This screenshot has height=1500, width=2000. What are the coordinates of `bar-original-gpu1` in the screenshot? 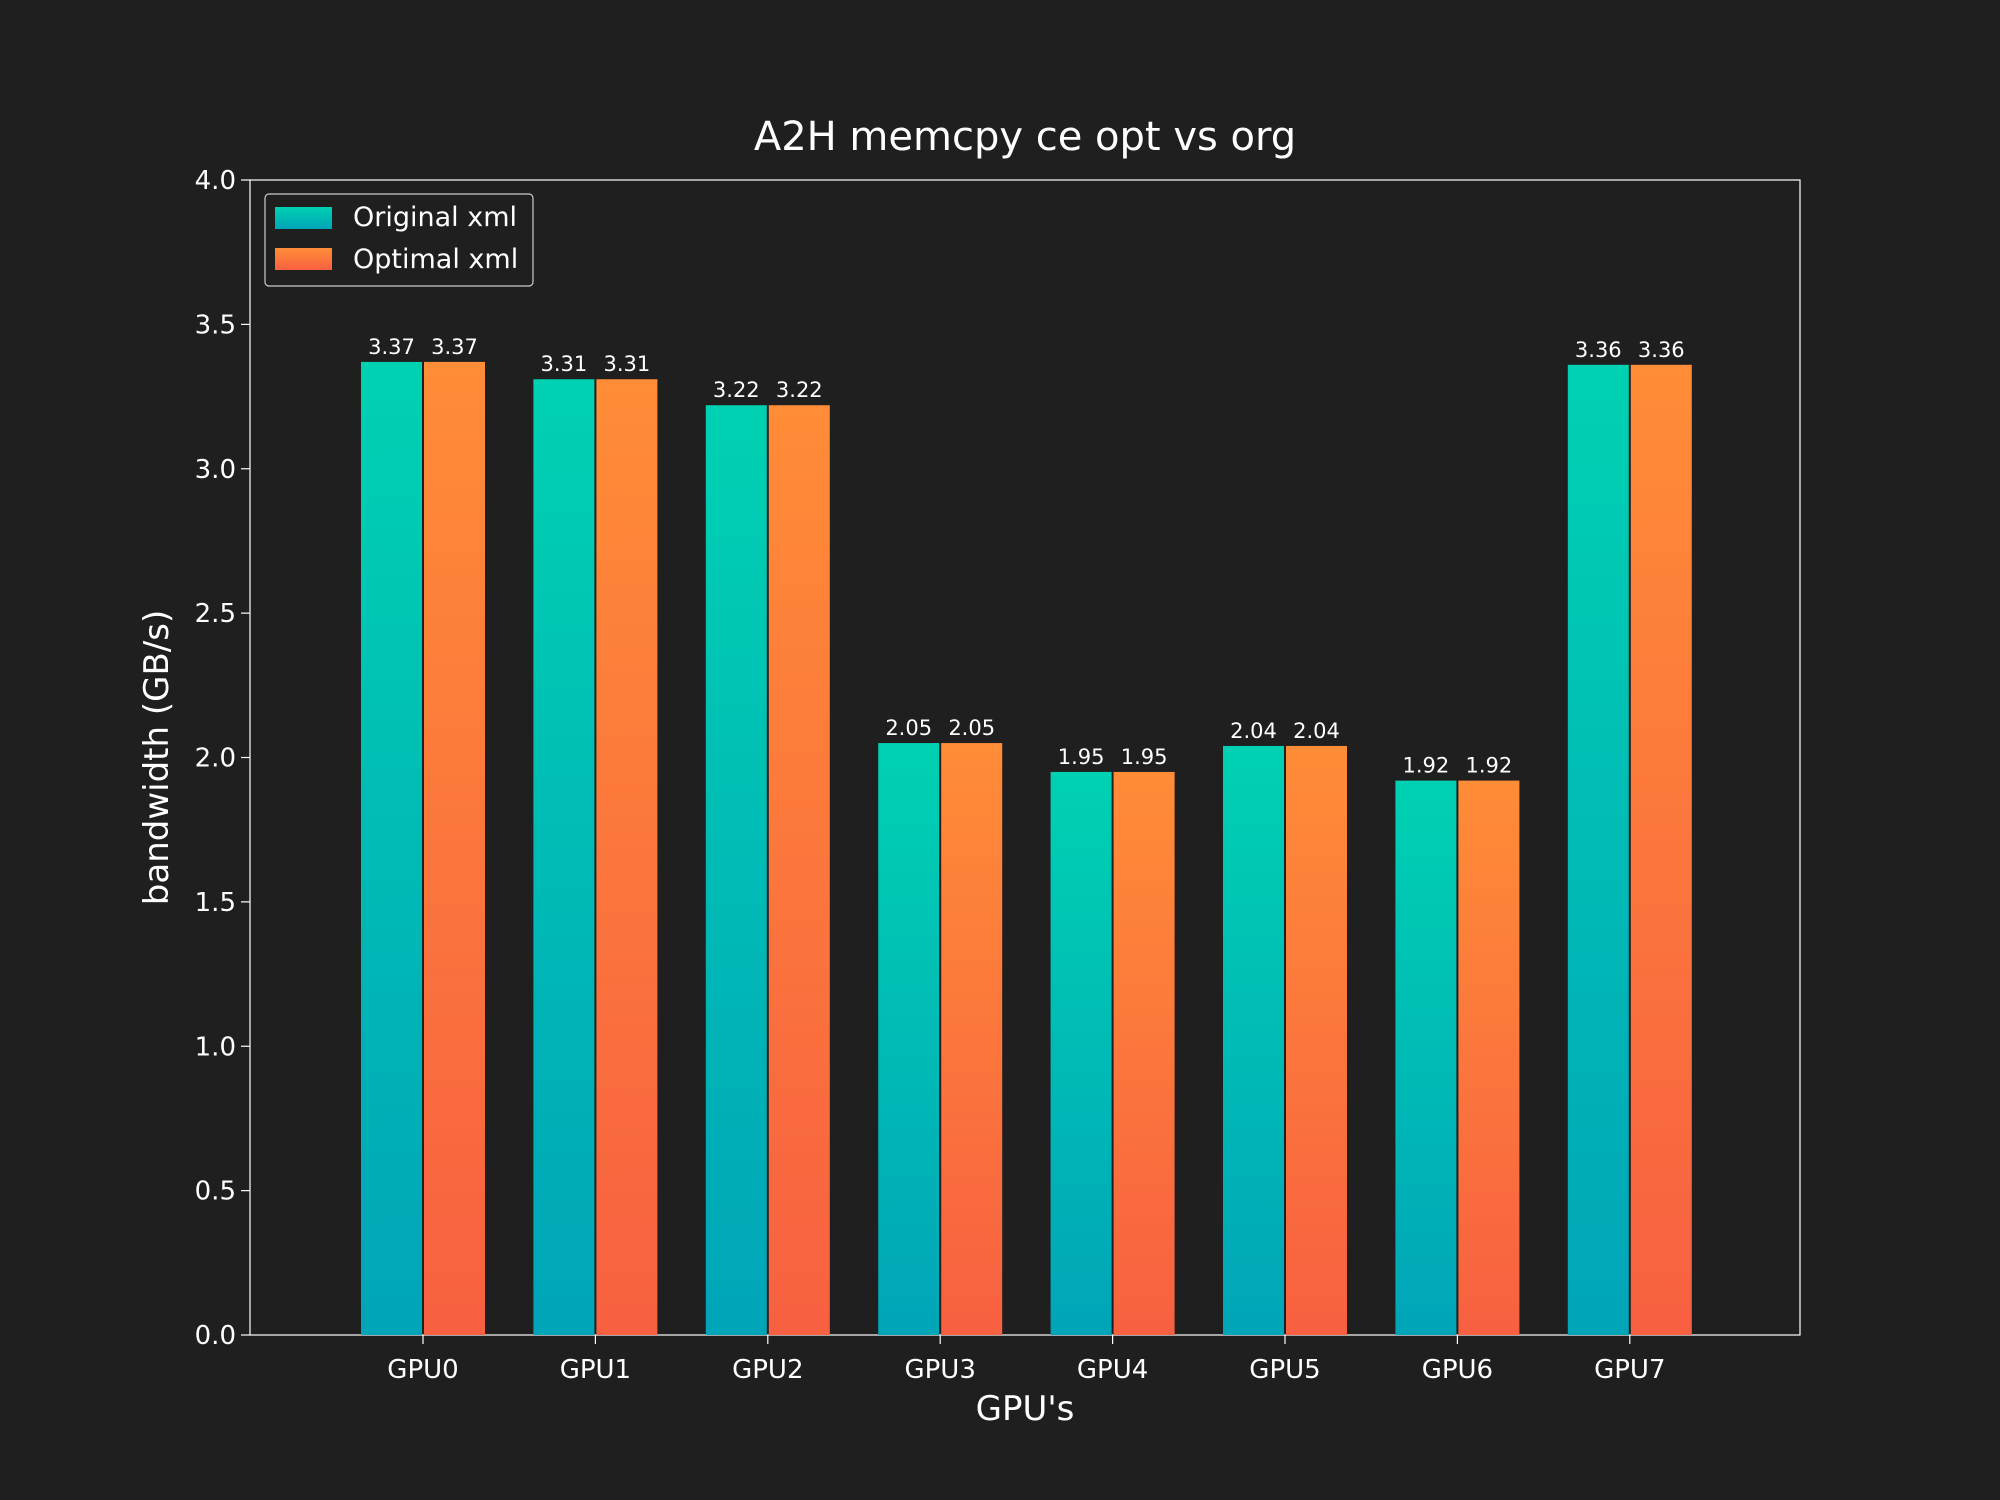 It's located at (564, 857).